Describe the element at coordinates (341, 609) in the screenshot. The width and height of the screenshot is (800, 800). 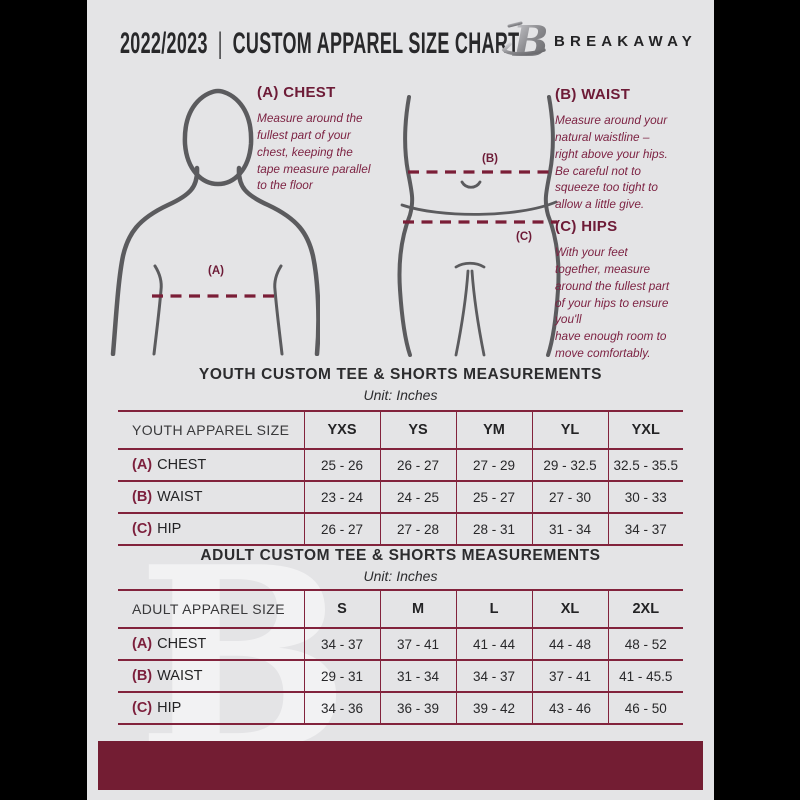
I see `column-header: S` at that location.